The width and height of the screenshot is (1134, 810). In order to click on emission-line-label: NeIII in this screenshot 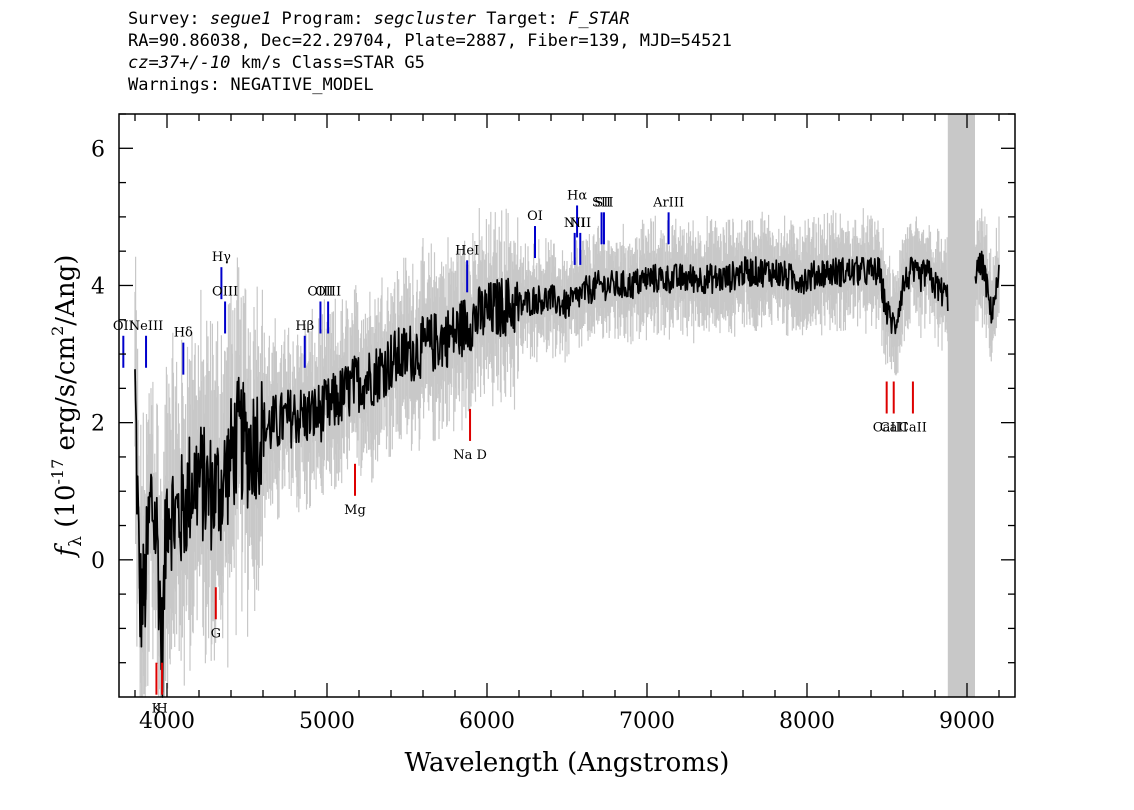, I will do `click(146, 326)`.